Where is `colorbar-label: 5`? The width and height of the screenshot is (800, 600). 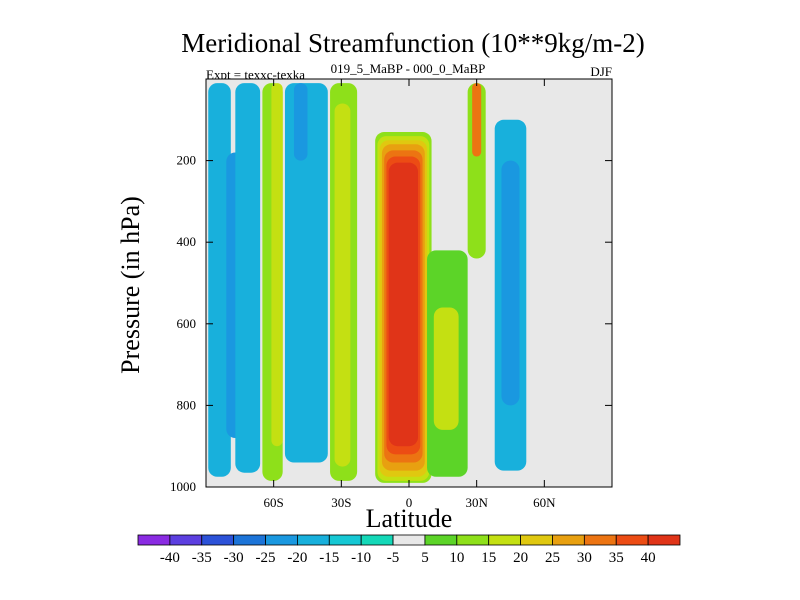
colorbar-label: 5 is located at coordinates (425, 558).